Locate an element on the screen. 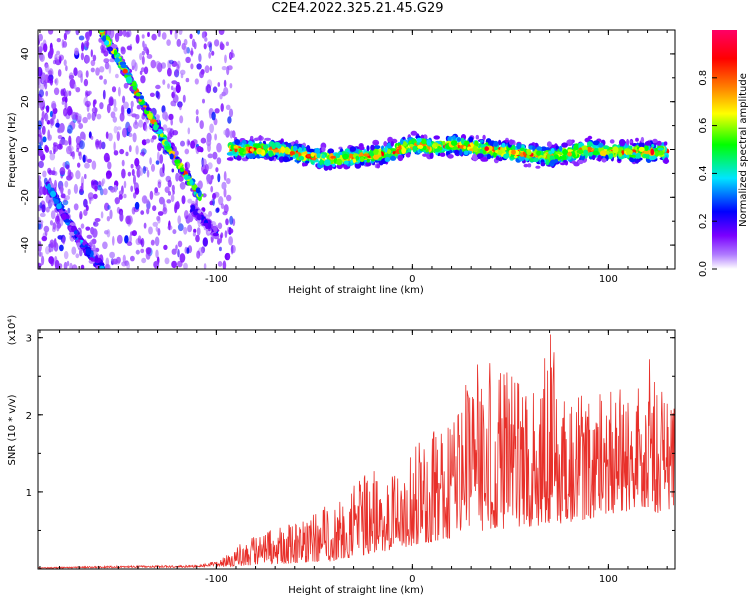  x-tick-label: 0 is located at coordinates (412, 279).